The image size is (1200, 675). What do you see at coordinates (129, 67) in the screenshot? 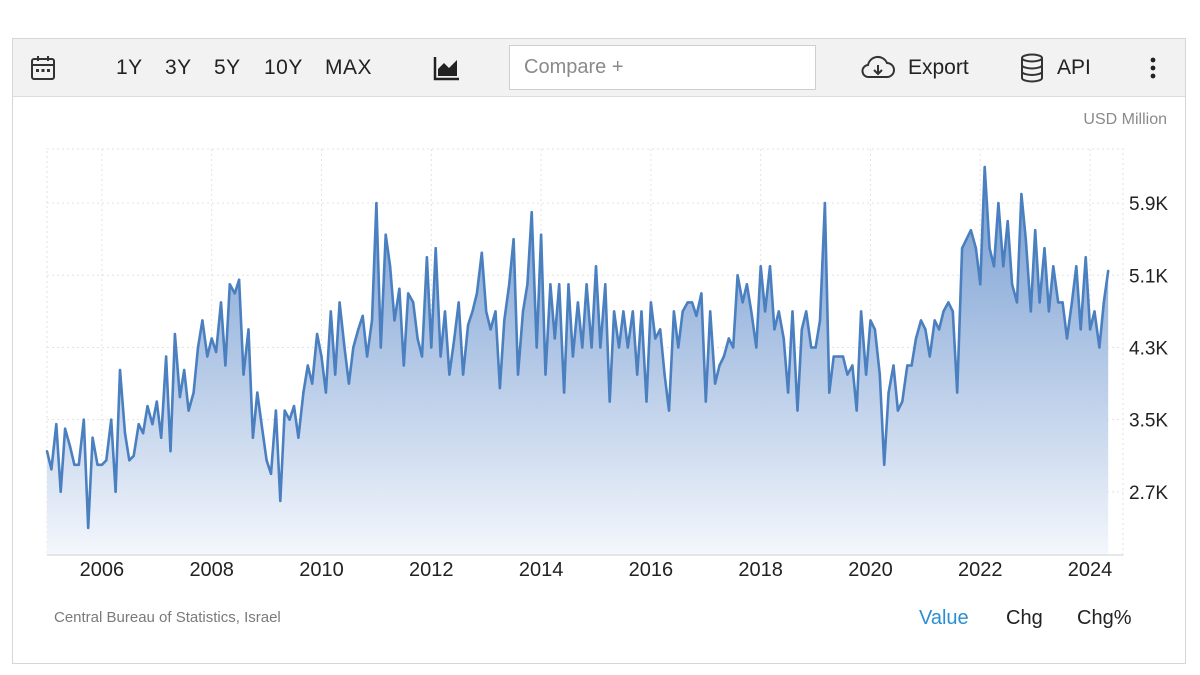
I see `range-1y-button: 1Y` at bounding box center [129, 67].